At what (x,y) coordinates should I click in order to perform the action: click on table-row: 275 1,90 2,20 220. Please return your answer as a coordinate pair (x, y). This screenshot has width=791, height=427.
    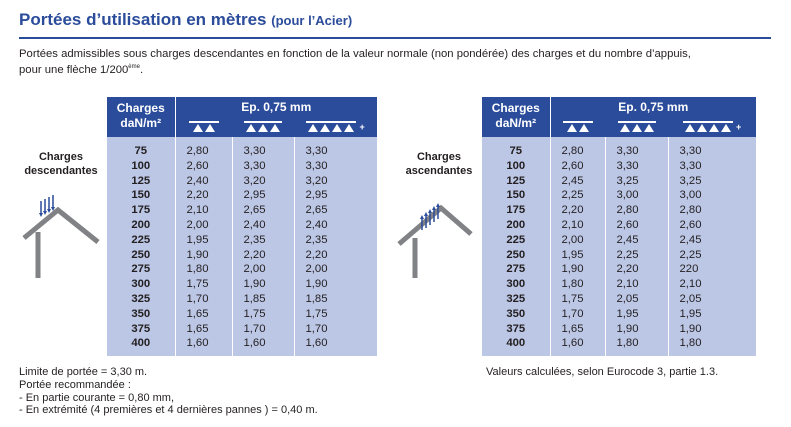
    Looking at the image, I should click on (619, 270).